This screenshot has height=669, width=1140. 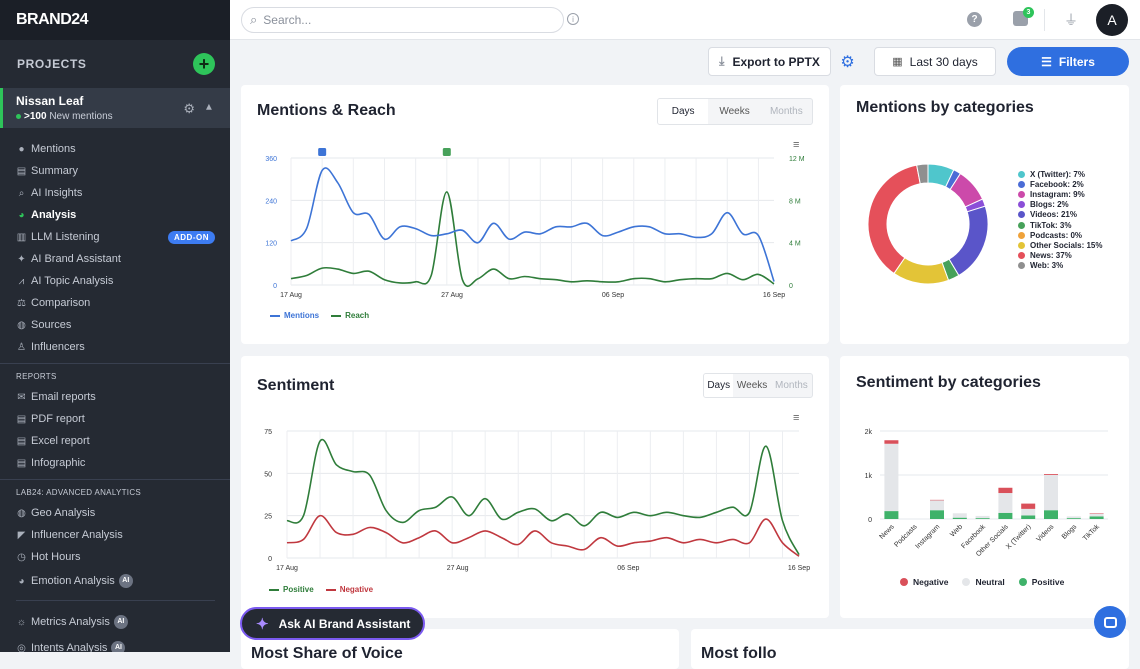 What do you see at coordinates (44, 325) in the screenshot?
I see `nav-sources: ◍ Sources` at bounding box center [44, 325].